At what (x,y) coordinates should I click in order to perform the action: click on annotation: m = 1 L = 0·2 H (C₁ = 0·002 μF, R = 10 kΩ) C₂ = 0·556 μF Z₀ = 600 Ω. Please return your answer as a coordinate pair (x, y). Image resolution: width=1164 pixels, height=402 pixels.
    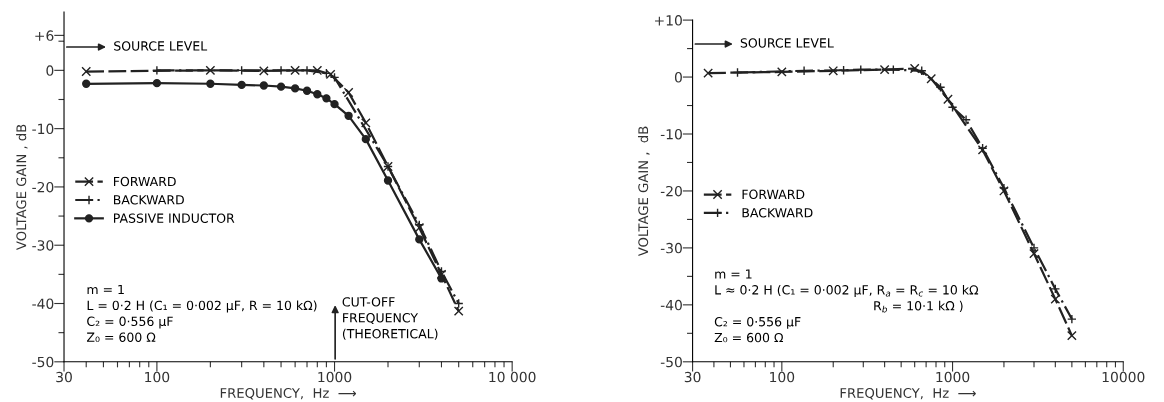
    Looking at the image, I should click on (201, 313).